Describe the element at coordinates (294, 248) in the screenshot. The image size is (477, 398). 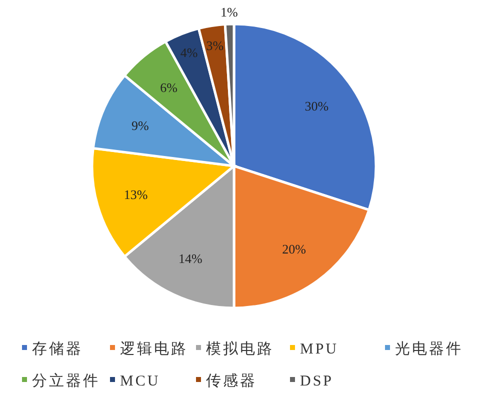
I see `data-label: 20%` at that location.